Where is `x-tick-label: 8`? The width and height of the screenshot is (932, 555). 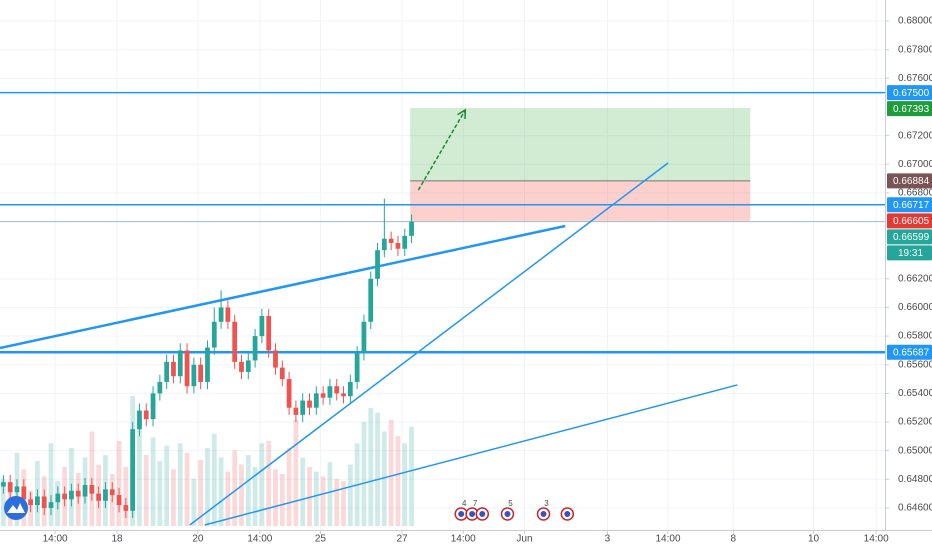
x-tick-label: 8 is located at coordinates (734, 539).